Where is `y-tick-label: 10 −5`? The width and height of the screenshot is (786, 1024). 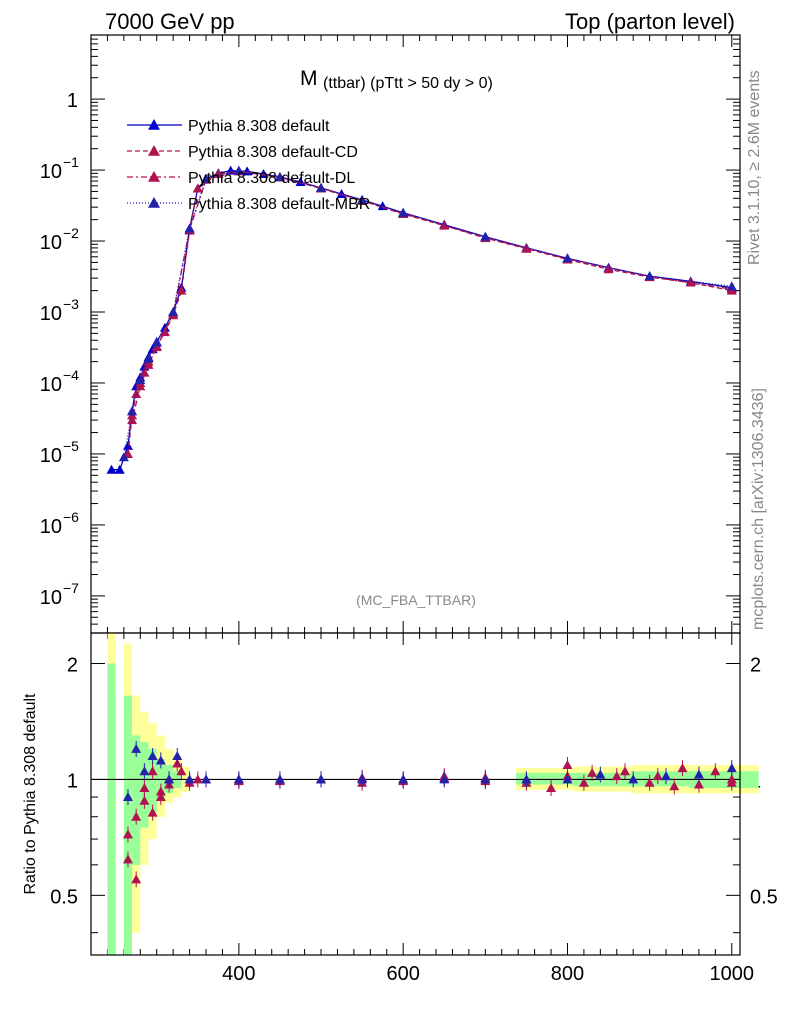 y-tick-label: 10 −5 is located at coordinates (59, 452).